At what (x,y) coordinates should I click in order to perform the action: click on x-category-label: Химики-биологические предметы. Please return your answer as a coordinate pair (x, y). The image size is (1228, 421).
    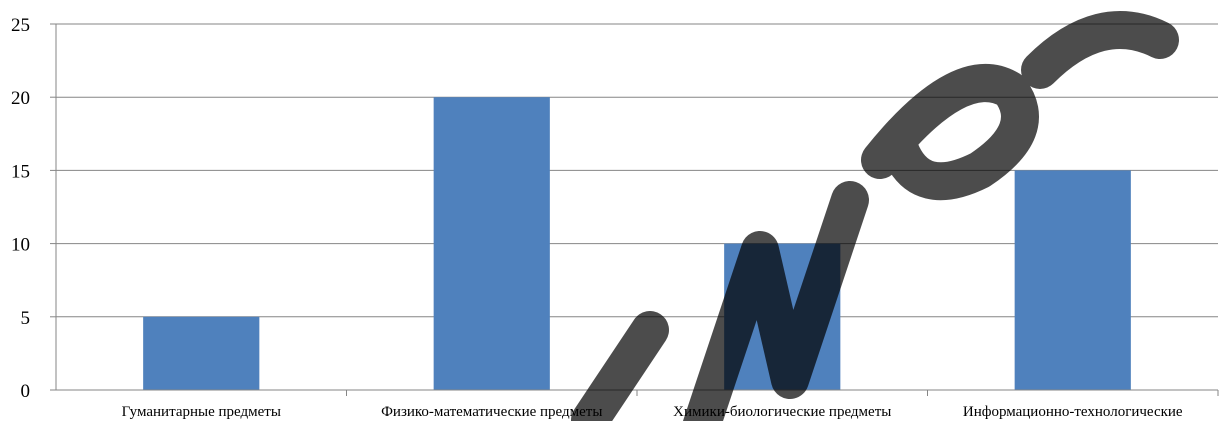
    Looking at the image, I should click on (782, 412).